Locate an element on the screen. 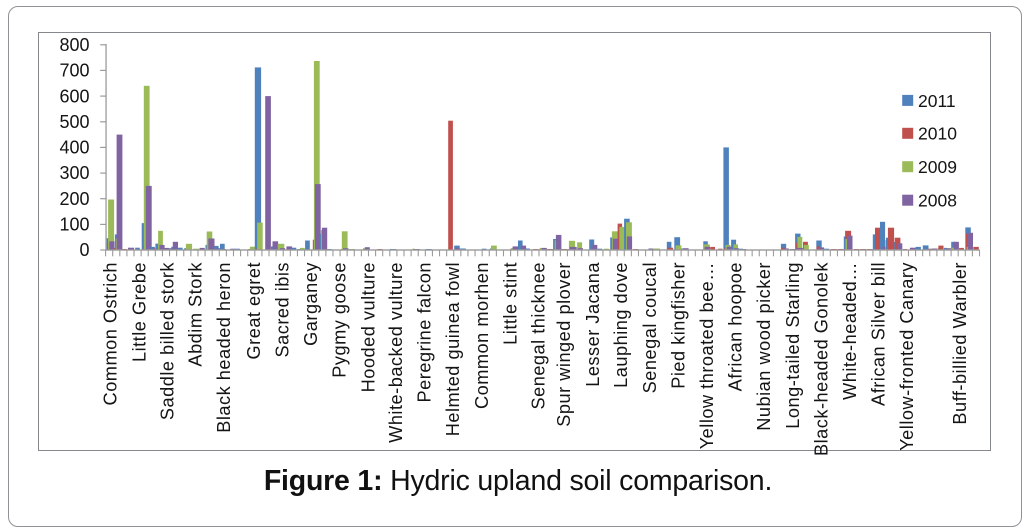 The height and width of the screenshot is (530, 1027). svg-text: Helmted guinea fowl is located at coordinates (453, 349).